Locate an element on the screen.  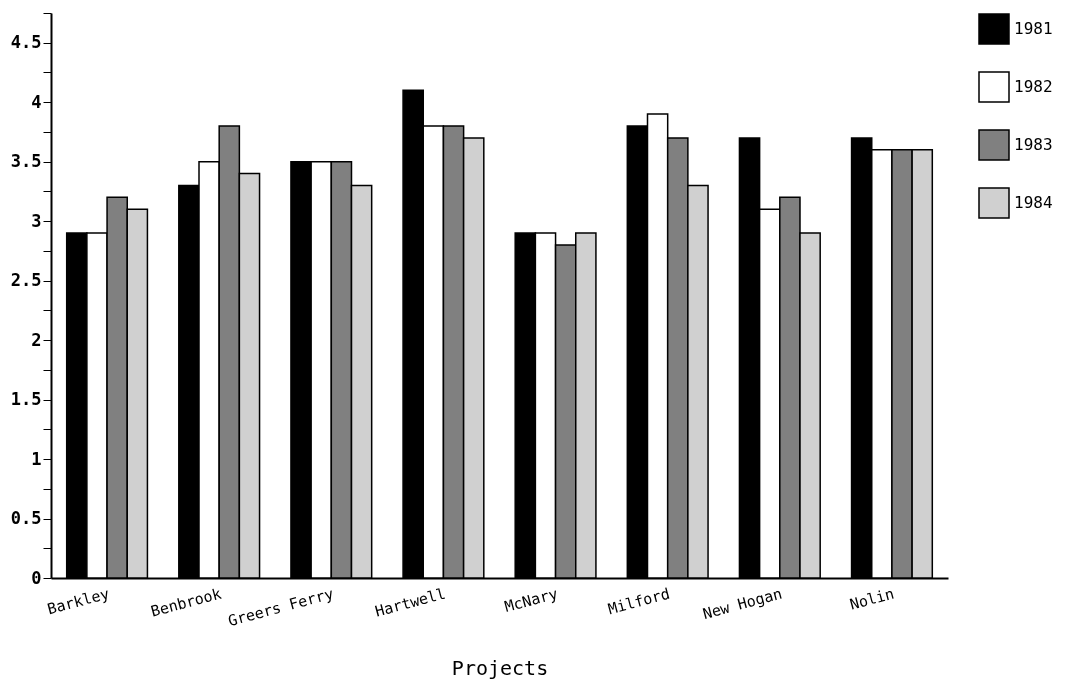
y-tick-label: 3 is located at coordinates (36, 220).